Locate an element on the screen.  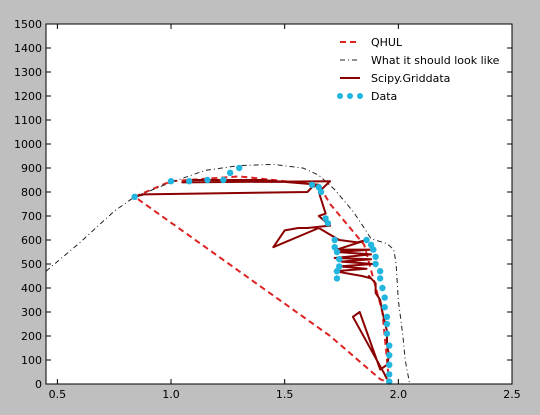
x-tick-label: 2.5 is located at coordinates (512, 394).